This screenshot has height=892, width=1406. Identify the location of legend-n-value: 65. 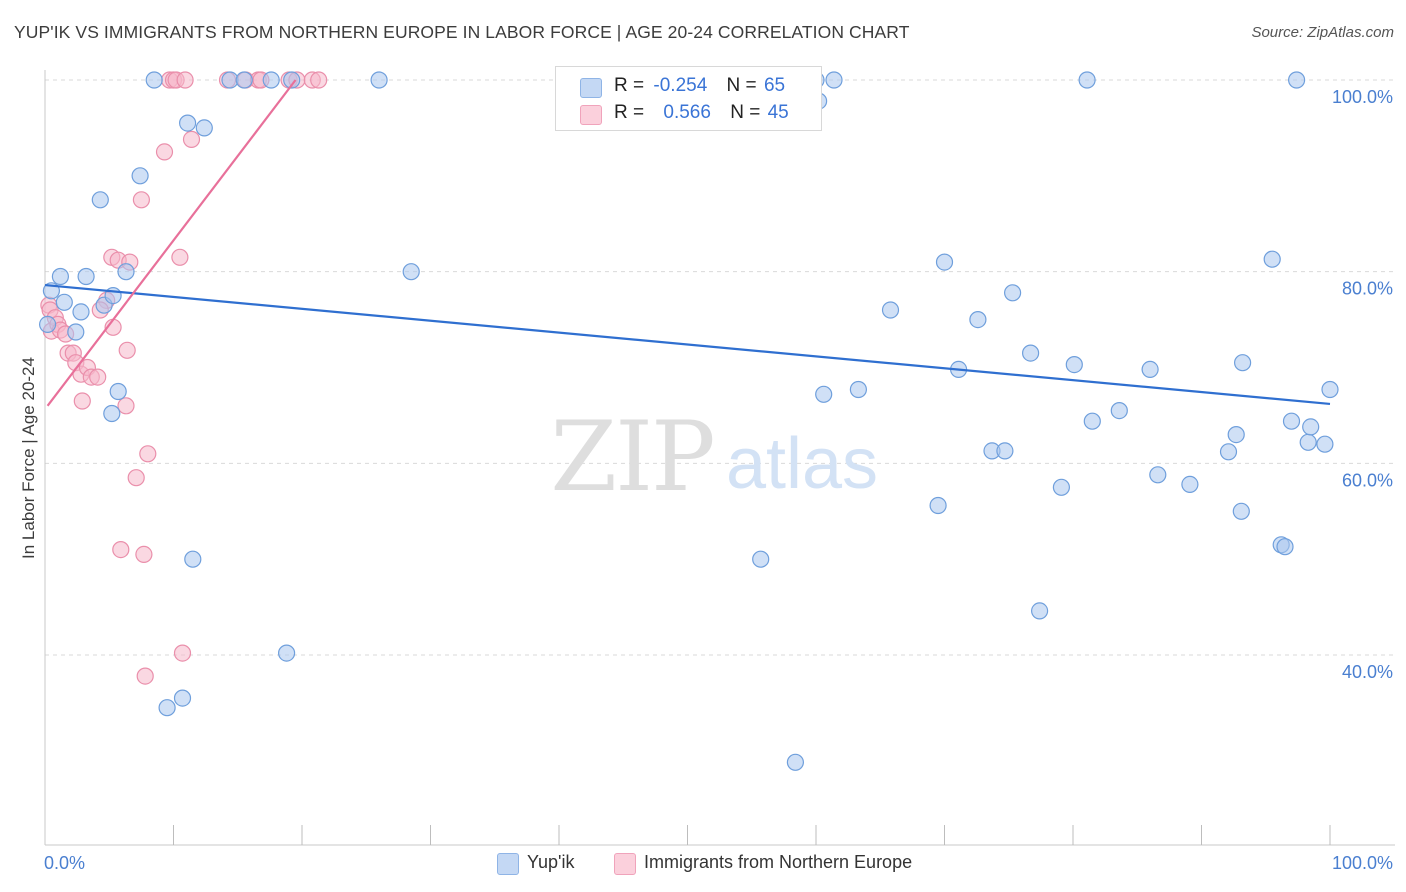
(774, 85).